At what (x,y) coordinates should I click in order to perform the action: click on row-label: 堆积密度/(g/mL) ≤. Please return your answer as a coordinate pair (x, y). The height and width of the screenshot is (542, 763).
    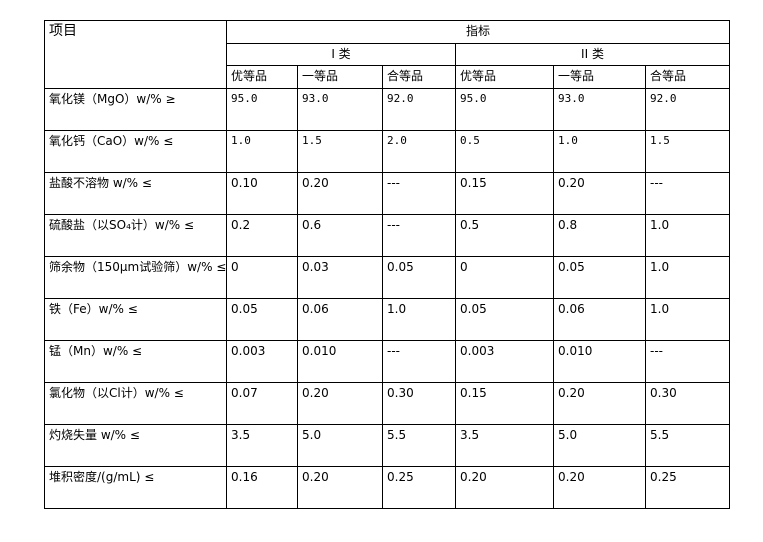
    Looking at the image, I should click on (135, 487).